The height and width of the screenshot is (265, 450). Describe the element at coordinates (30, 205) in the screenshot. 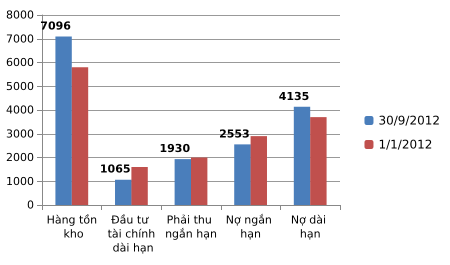

I see `y-tick-label: 0` at that location.